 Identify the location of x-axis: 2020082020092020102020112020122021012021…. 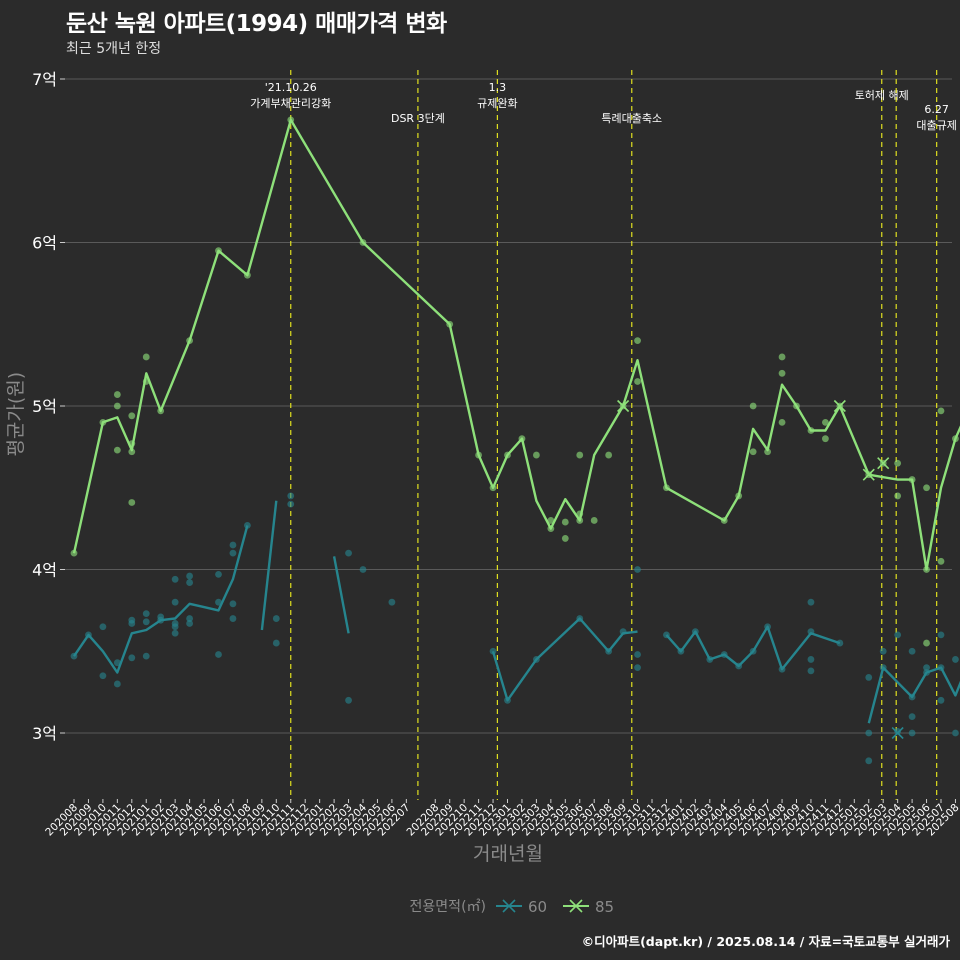
(501, 818).